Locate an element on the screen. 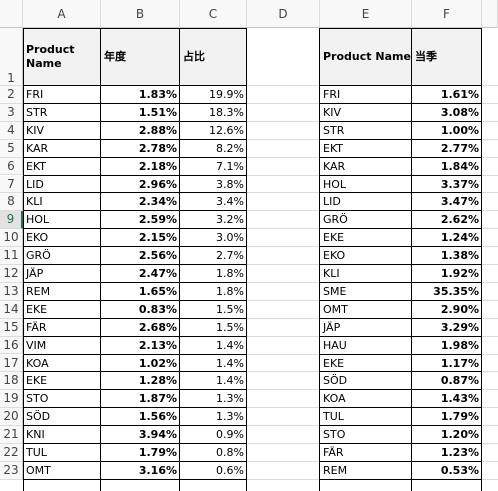  cell-b: 2.88% is located at coordinates (157, 130).